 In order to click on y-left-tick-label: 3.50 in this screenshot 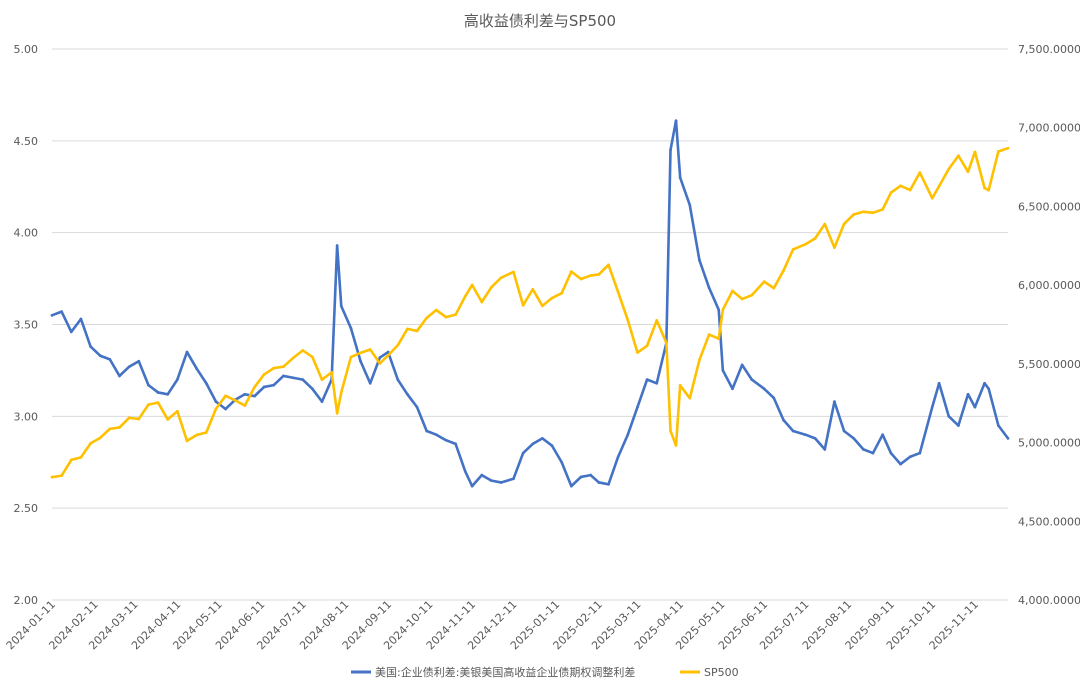, I will do `click(26, 325)`.